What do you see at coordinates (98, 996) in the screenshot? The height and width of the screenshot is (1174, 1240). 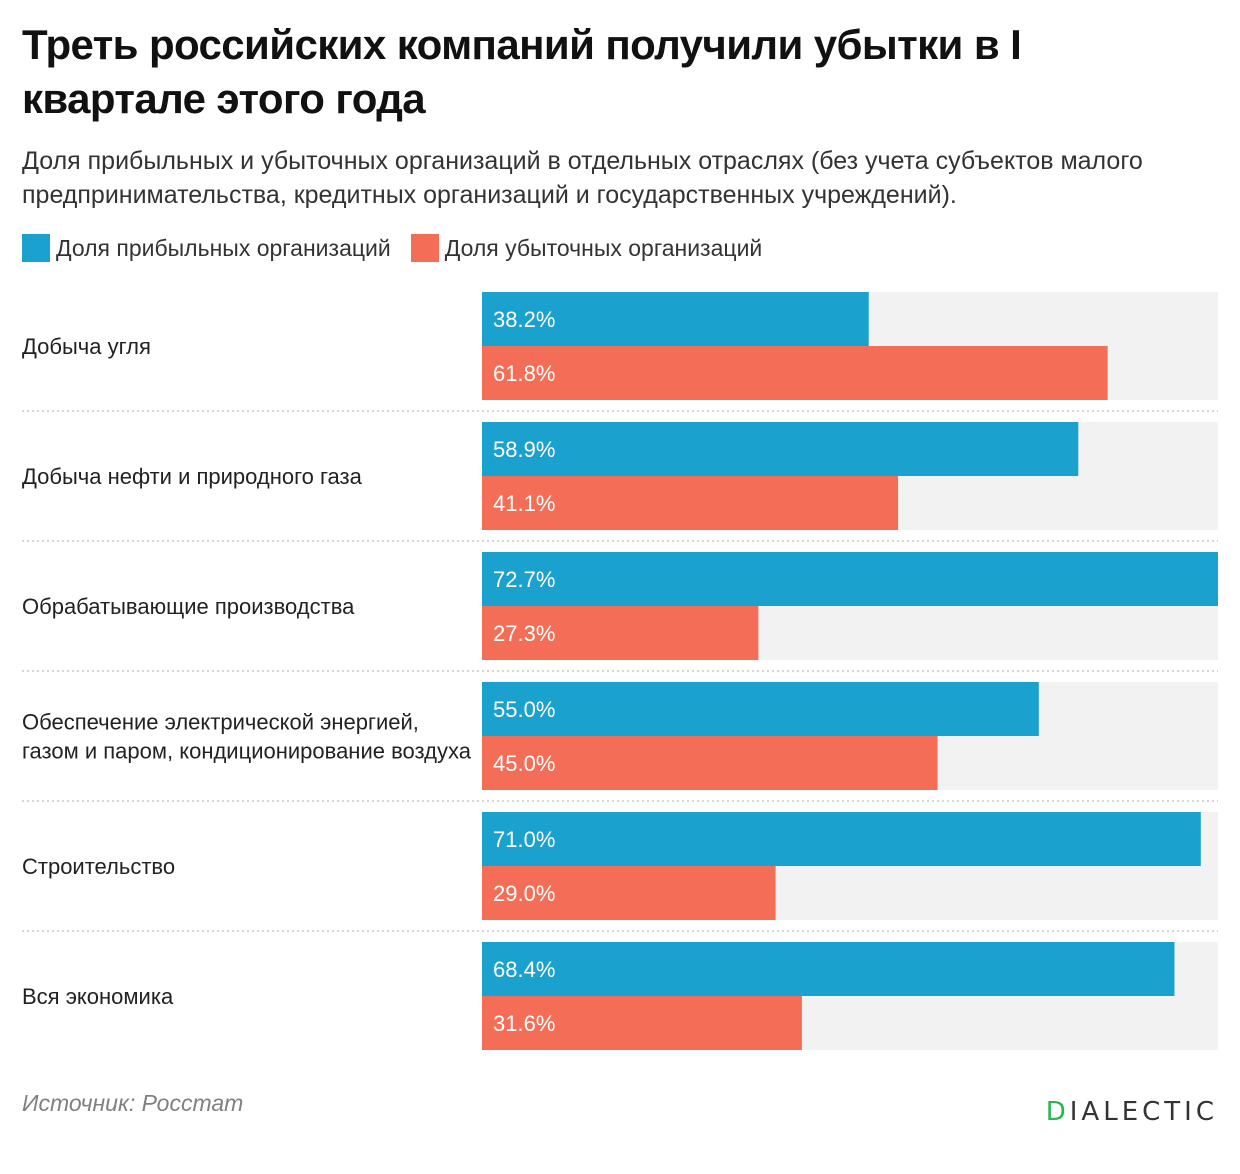 I see `category-label: Вся экономика` at bounding box center [98, 996].